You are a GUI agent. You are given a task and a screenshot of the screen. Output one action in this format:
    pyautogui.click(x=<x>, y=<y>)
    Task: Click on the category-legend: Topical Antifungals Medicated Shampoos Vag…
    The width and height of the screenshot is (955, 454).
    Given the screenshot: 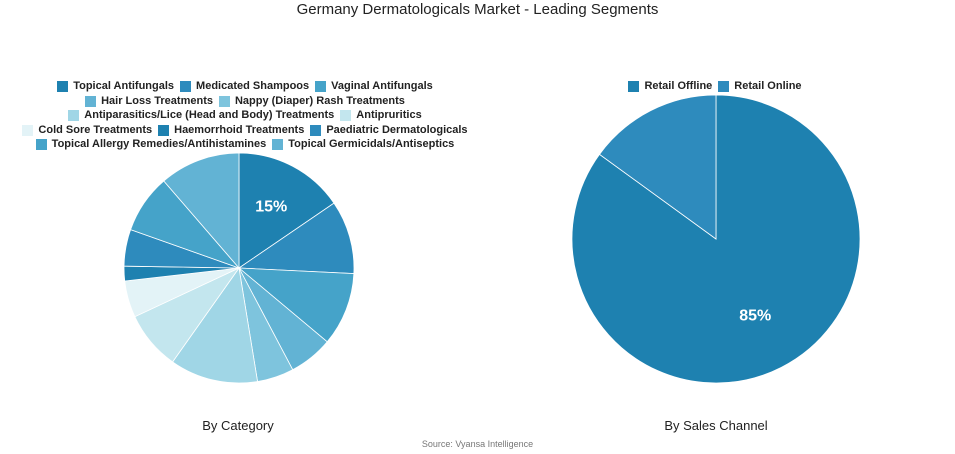 What is the action you would take?
    pyautogui.click(x=245, y=116)
    